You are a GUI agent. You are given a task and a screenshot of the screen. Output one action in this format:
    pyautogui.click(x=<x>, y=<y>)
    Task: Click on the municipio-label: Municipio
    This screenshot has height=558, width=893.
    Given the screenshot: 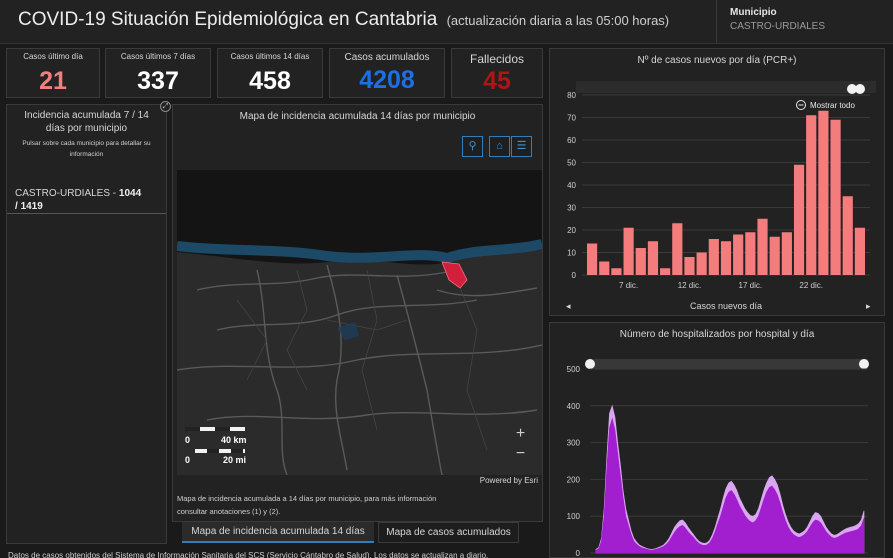 What is the action you would take?
    pyautogui.click(x=753, y=12)
    